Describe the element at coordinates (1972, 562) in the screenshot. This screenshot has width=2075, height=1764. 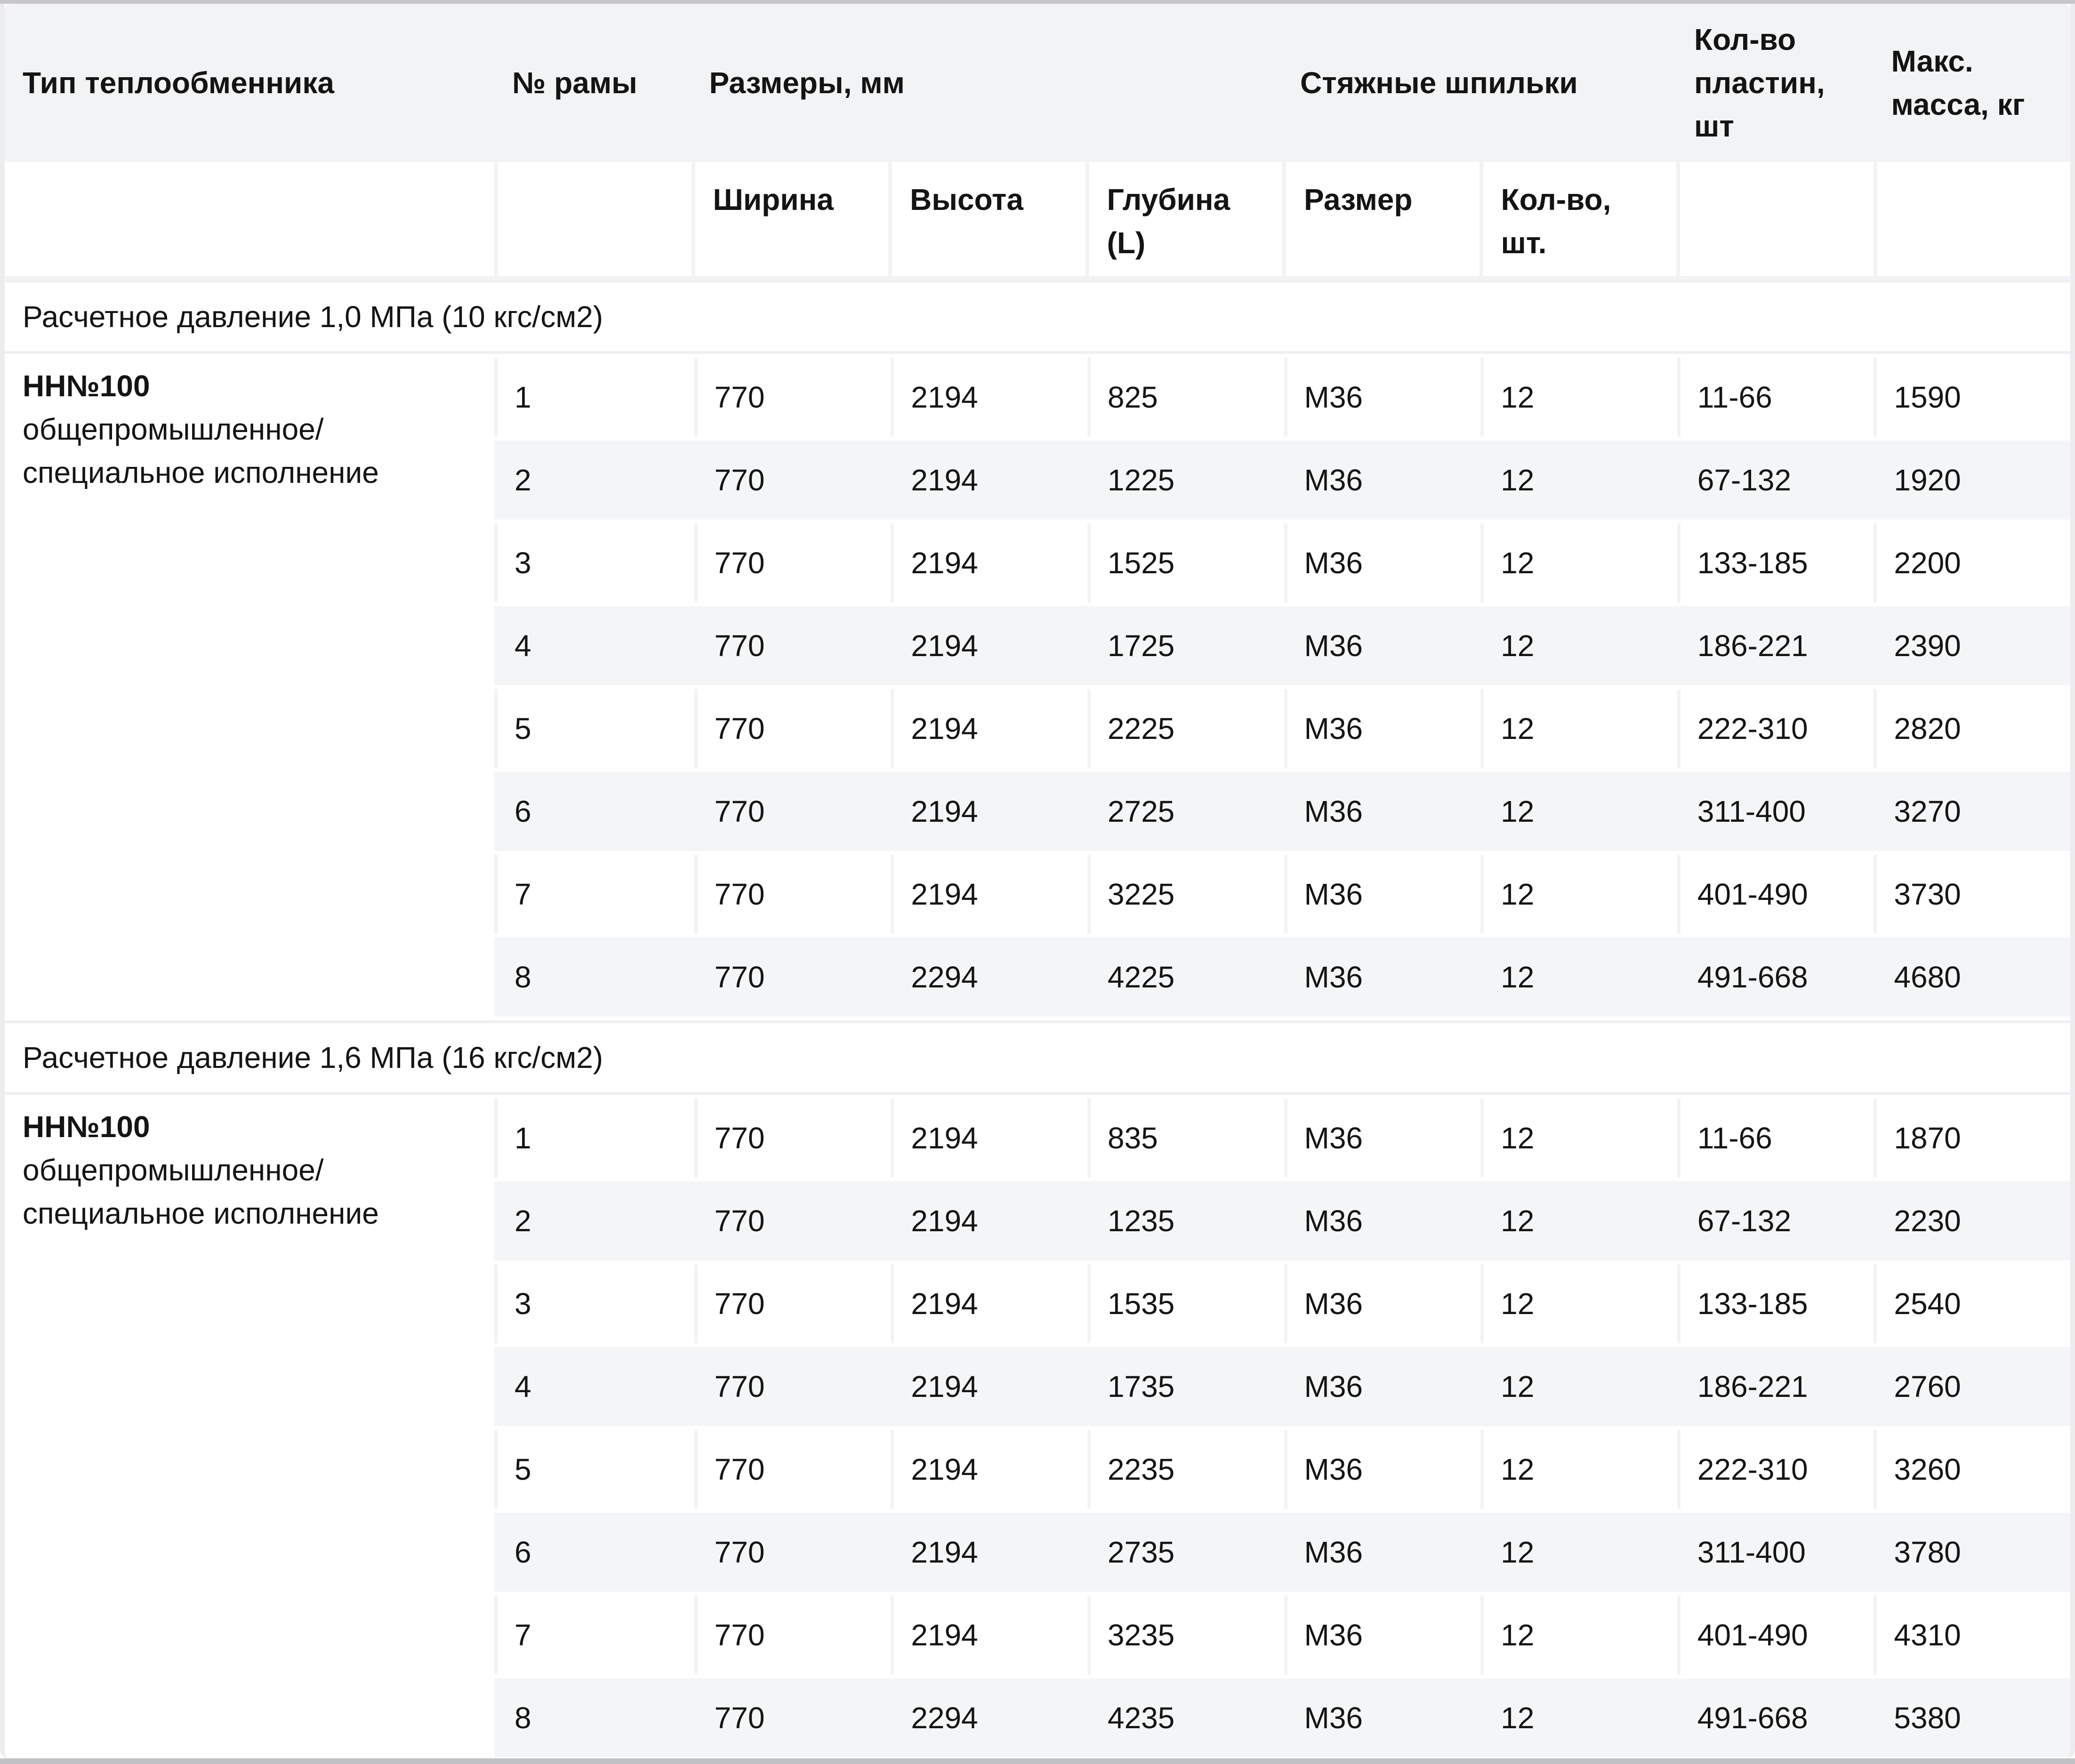
I see `table-cell: 2200` at that location.